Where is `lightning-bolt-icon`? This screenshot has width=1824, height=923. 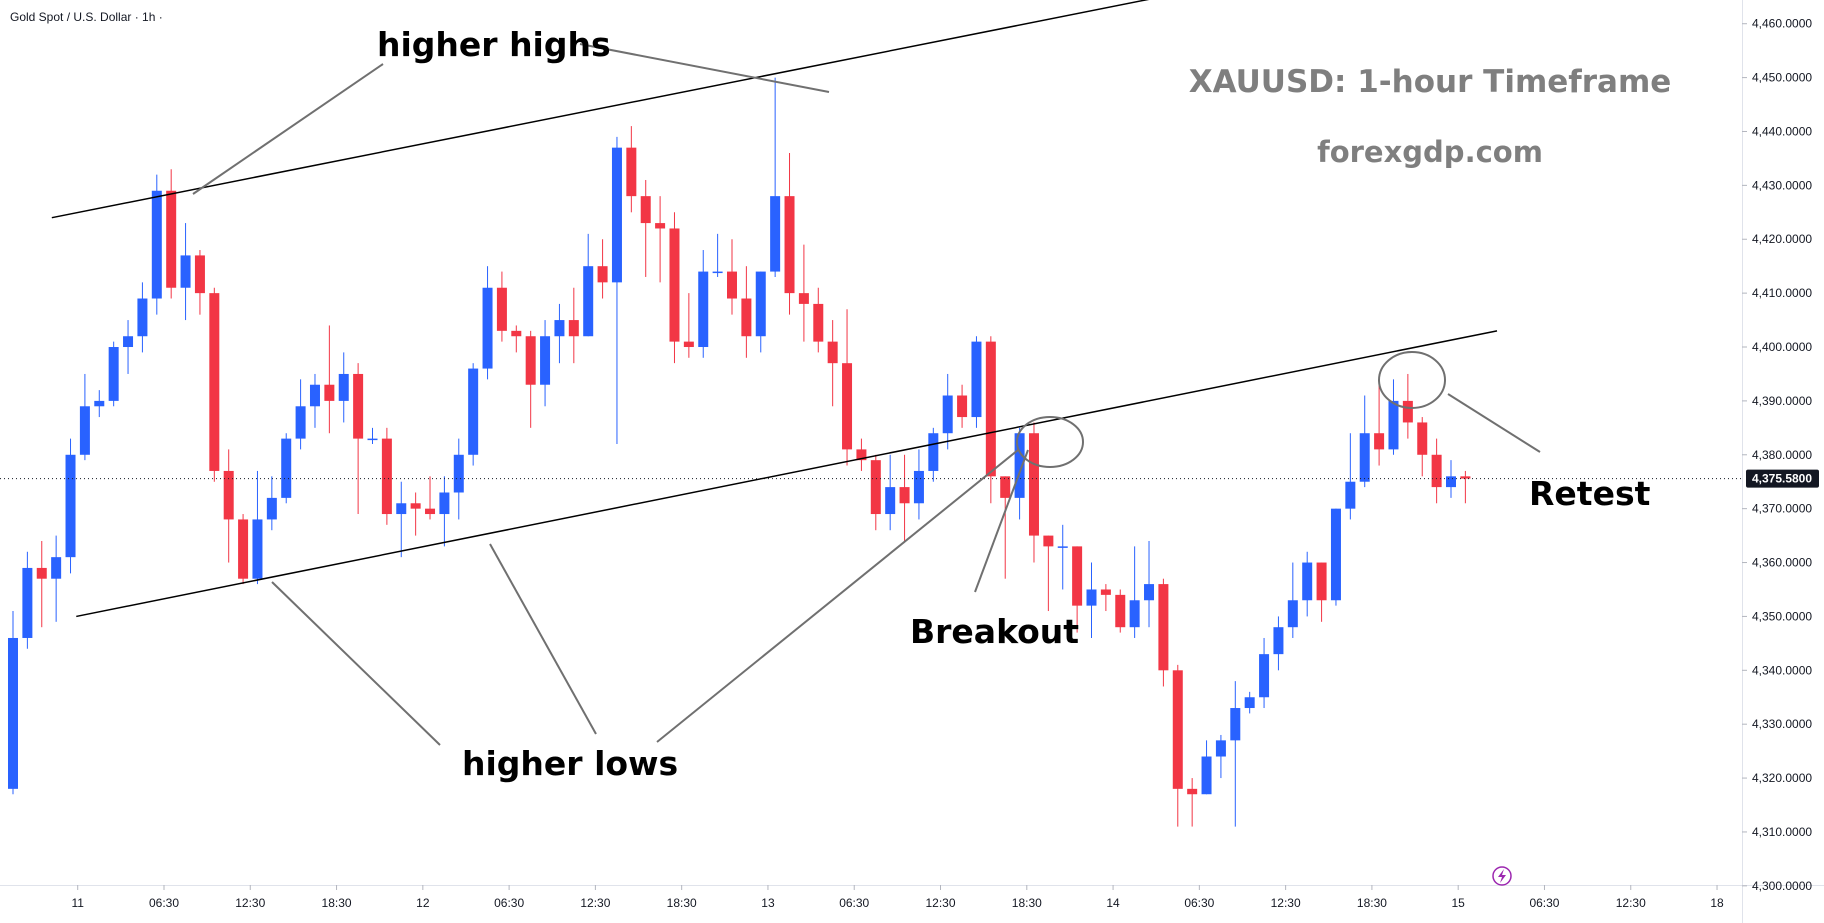 lightning-bolt-icon is located at coordinates (1502, 876).